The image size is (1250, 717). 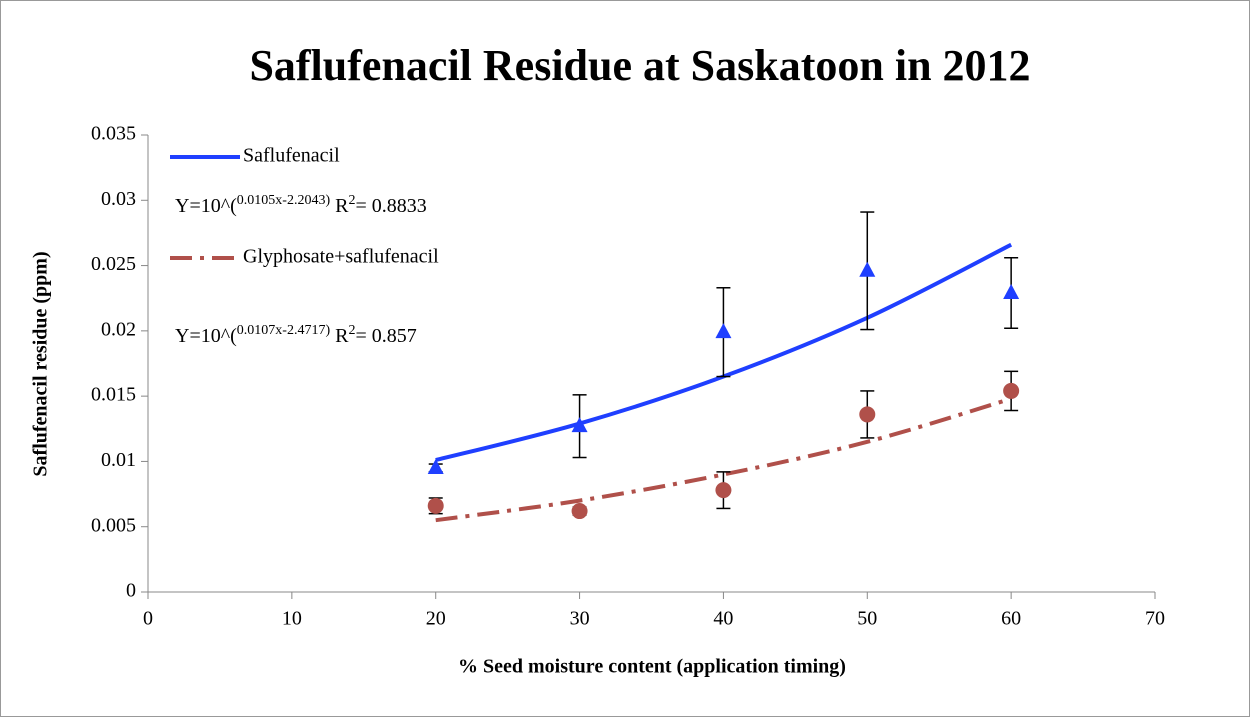 I want to click on y-tick-label: 0.01, so click(x=118, y=460).